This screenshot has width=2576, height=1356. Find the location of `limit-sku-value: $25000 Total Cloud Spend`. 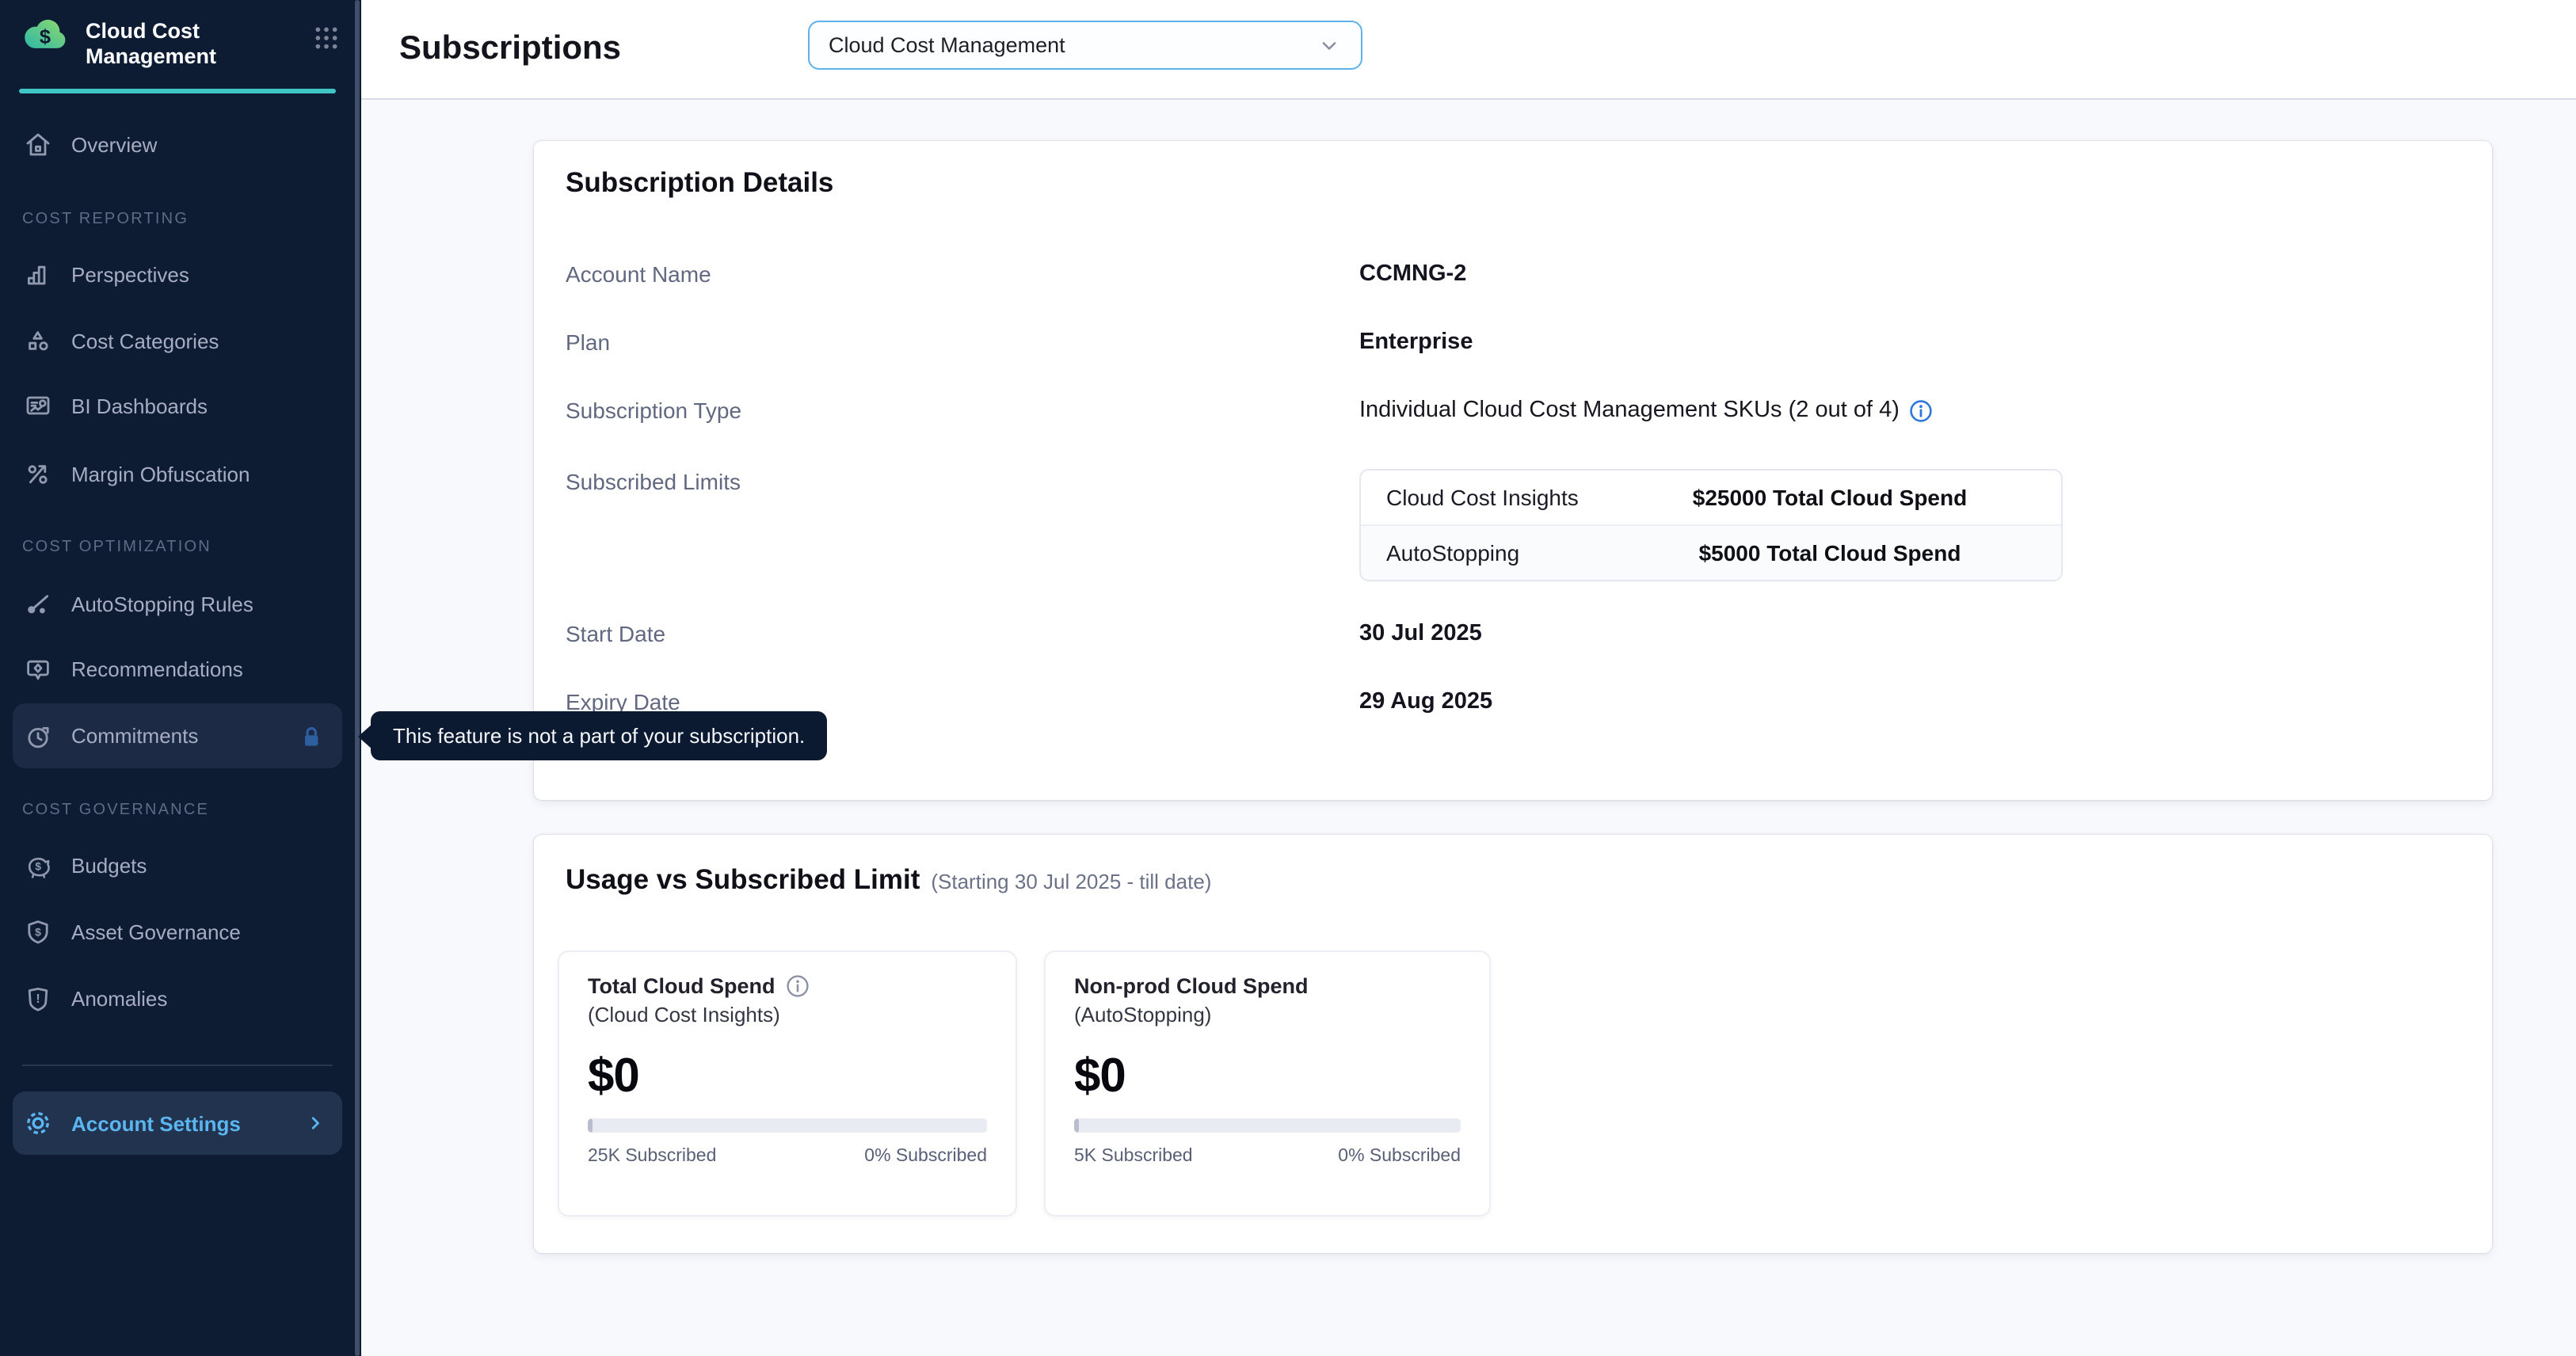

limit-sku-value: $25000 Total Cloud Spend is located at coordinates (1830, 497).